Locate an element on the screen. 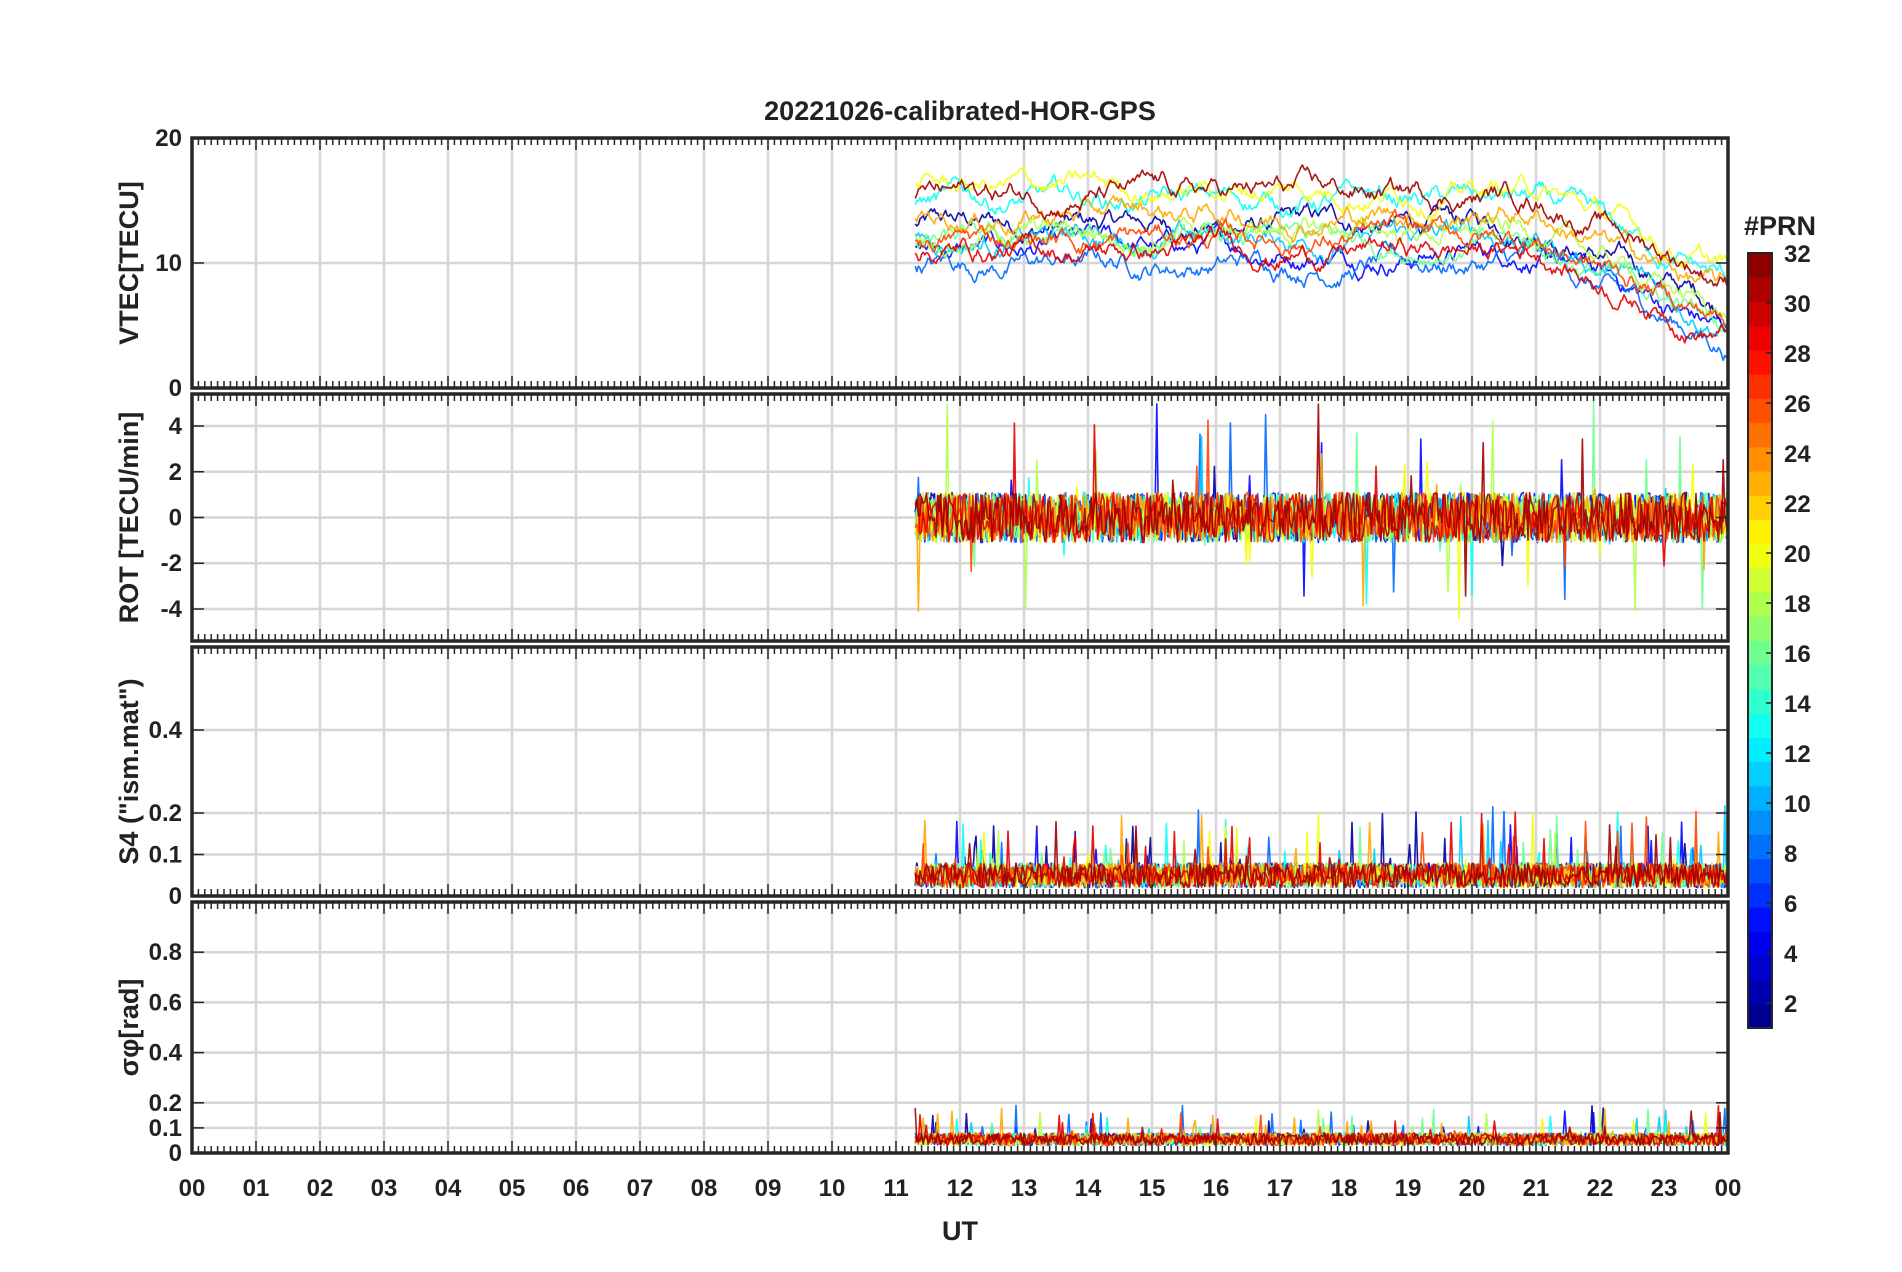  colorbar-tick-label: 20 is located at coordinates (1797, 554).